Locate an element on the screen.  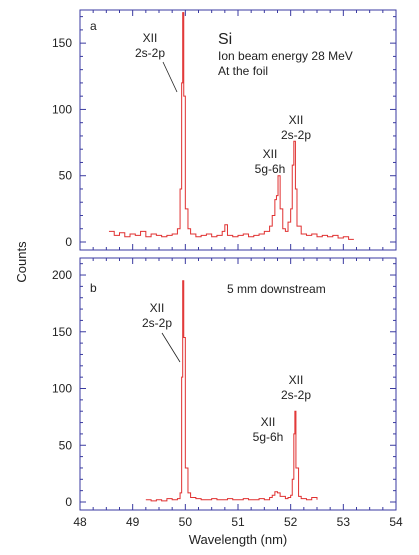
x-tick-label: 53 is located at coordinates (344, 522).